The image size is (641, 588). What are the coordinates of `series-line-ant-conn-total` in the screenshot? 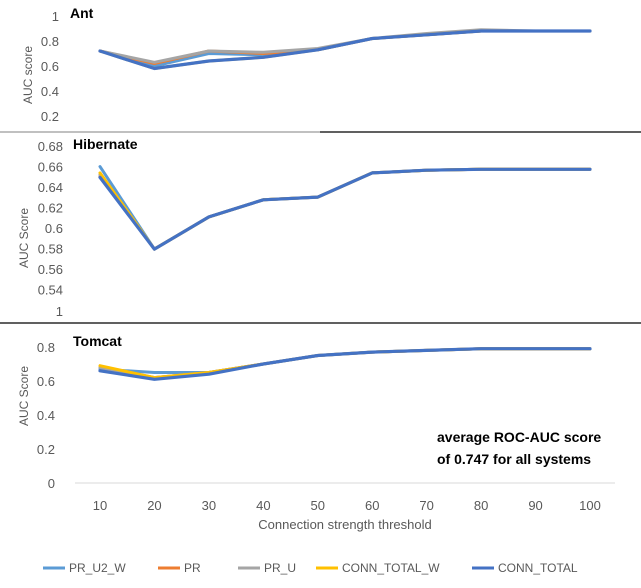 It's located at (345, 50).